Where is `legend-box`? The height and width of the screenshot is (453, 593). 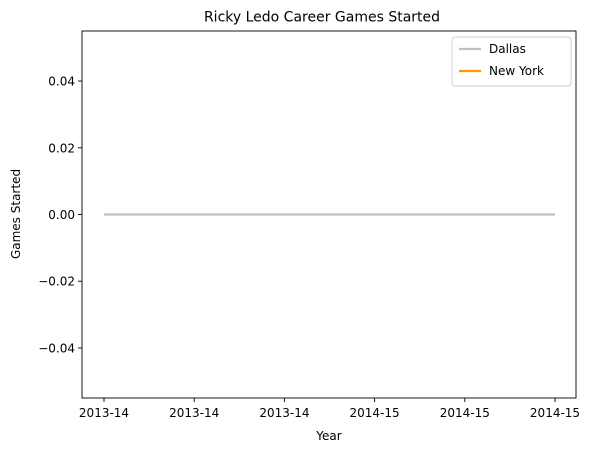
legend-box is located at coordinates (511, 61).